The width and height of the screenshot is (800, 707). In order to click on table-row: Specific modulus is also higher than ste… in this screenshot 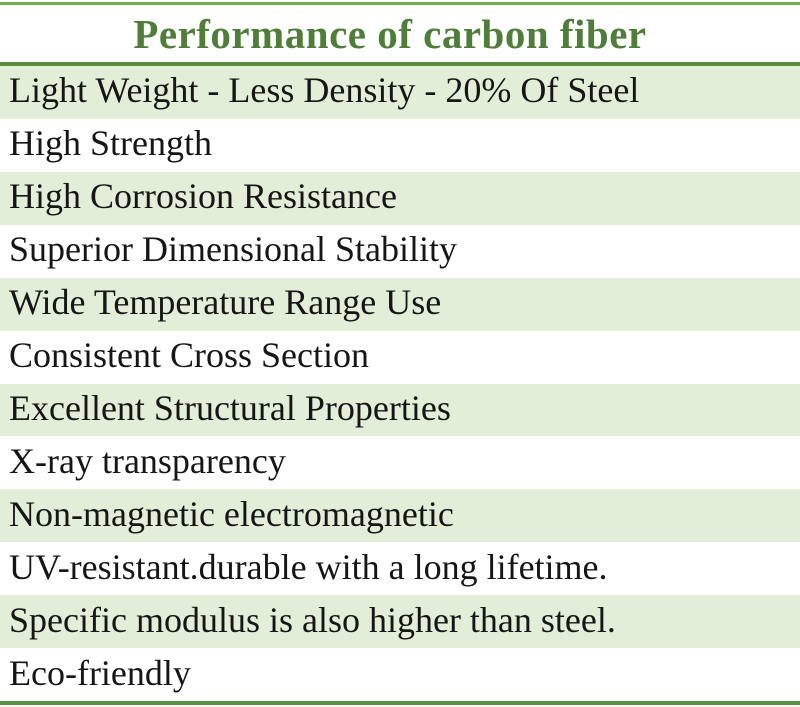, I will do `click(400, 622)`.